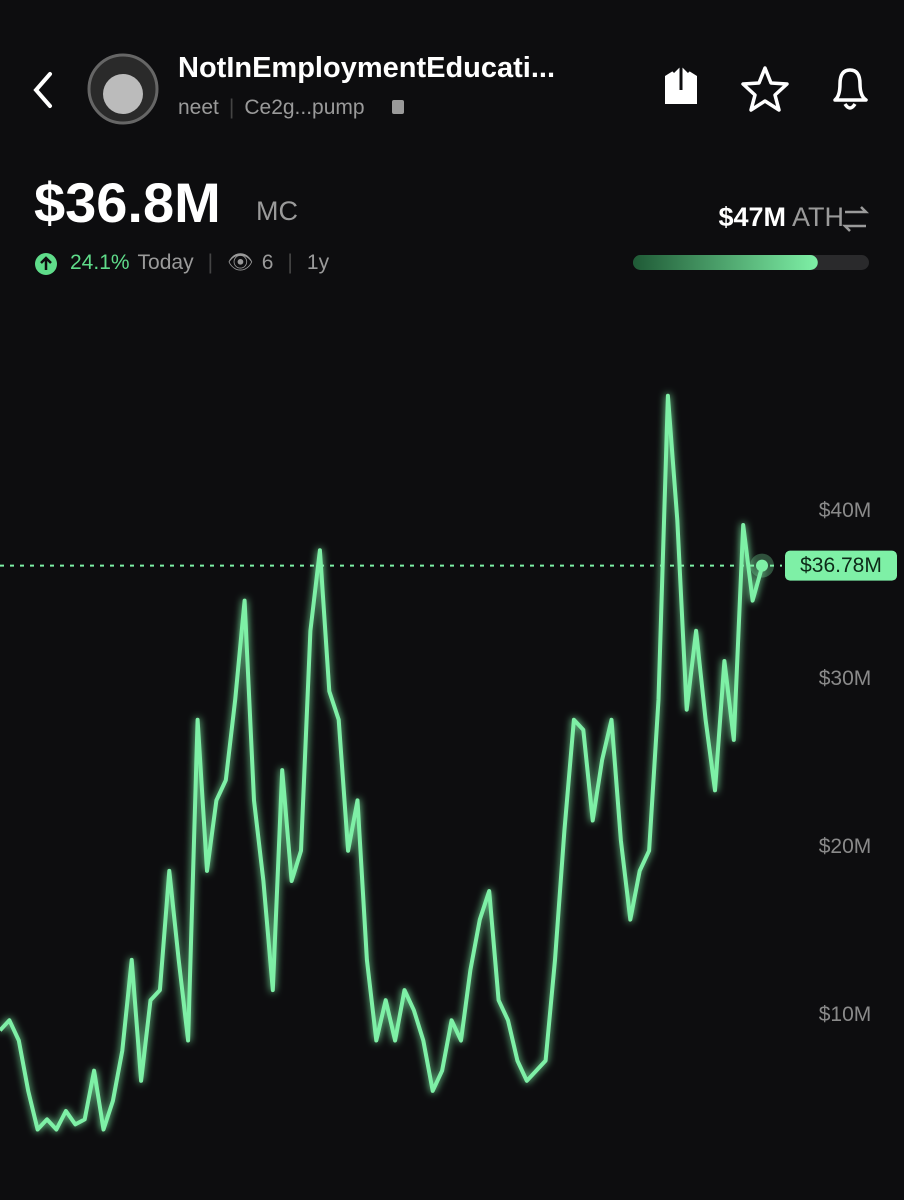  Describe the element at coordinates (127, 202) in the screenshot. I see `market-cap: $36.8M` at that location.